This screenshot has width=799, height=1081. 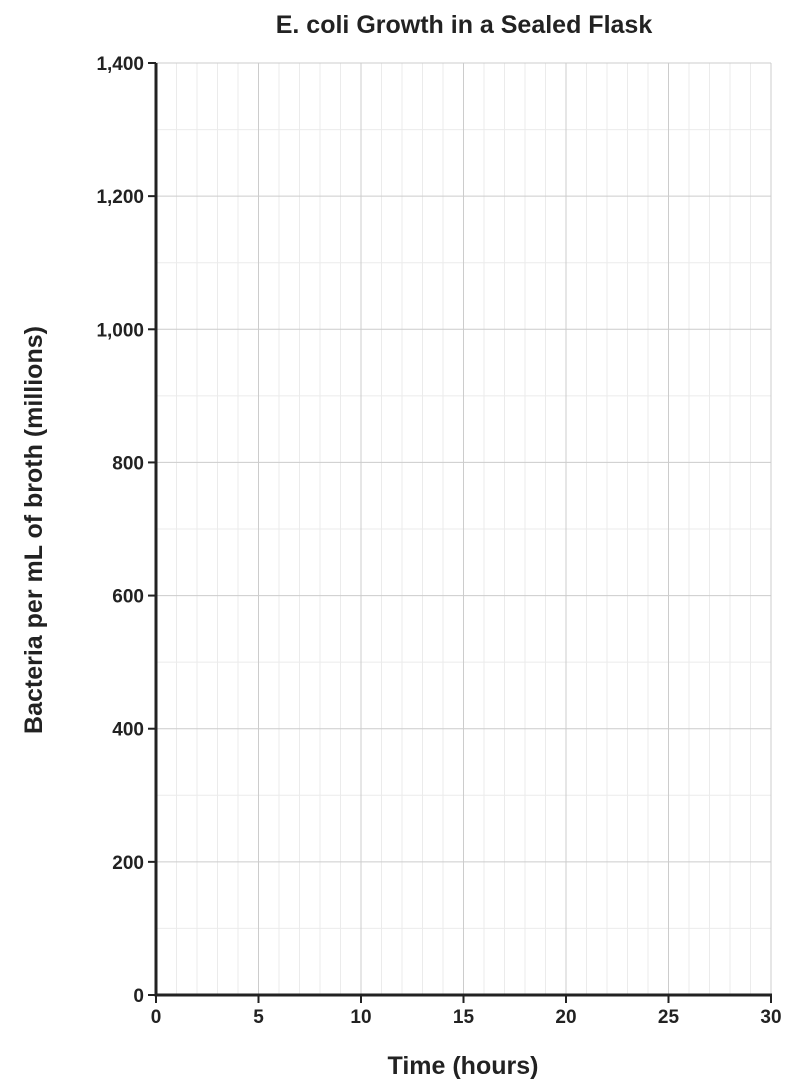 What do you see at coordinates (360, 1017) in the screenshot?
I see `x-tick-label: 10` at bounding box center [360, 1017].